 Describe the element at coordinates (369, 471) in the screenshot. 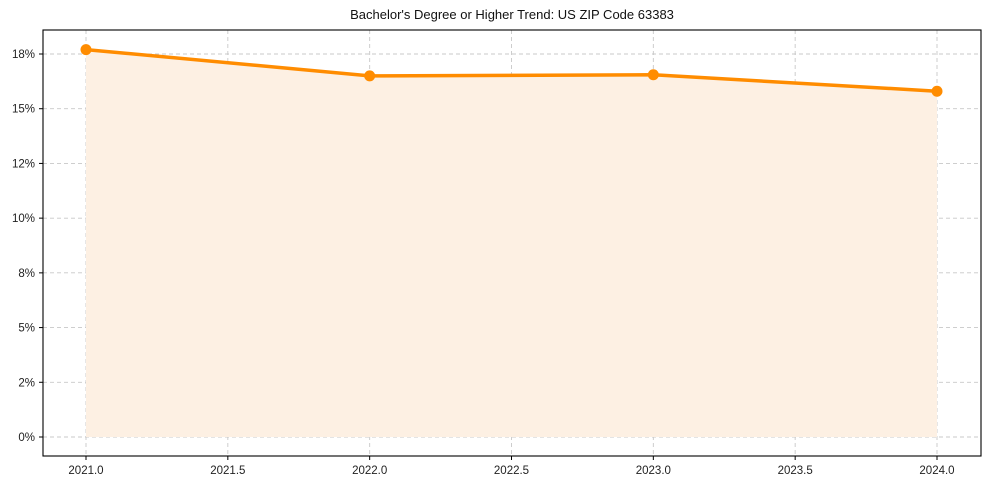

I see `x-tick-label: 2022.0` at that location.